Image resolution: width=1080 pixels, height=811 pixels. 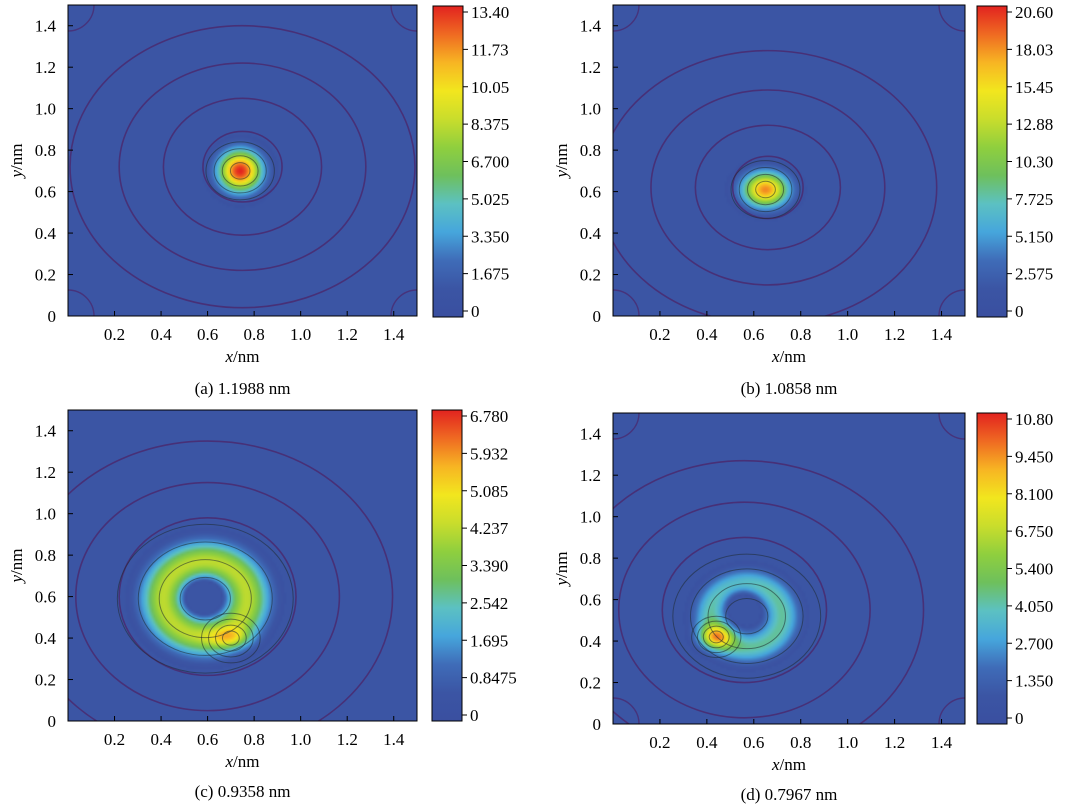 What do you see at coordinates (489, 491) in the screenshot?
I see `colorbar-tick-label: 5.085` at bounding box center [489, 491].